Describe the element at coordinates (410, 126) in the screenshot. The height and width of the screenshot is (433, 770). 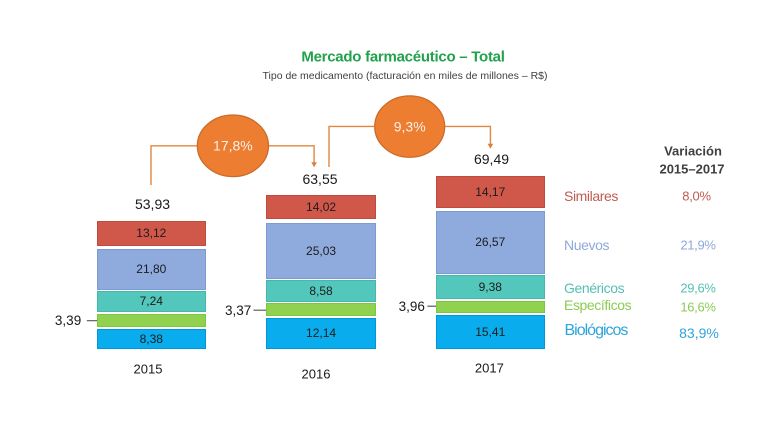
I see `svg-text: 9,3%` at that location.